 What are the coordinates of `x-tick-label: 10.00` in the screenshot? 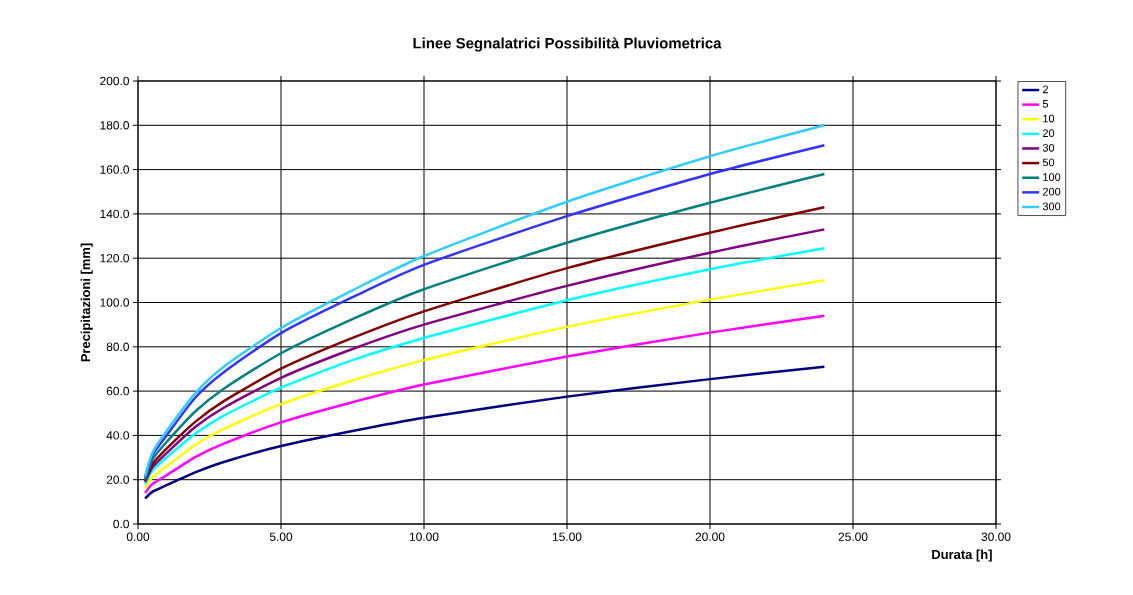 It's located at (424, 536).